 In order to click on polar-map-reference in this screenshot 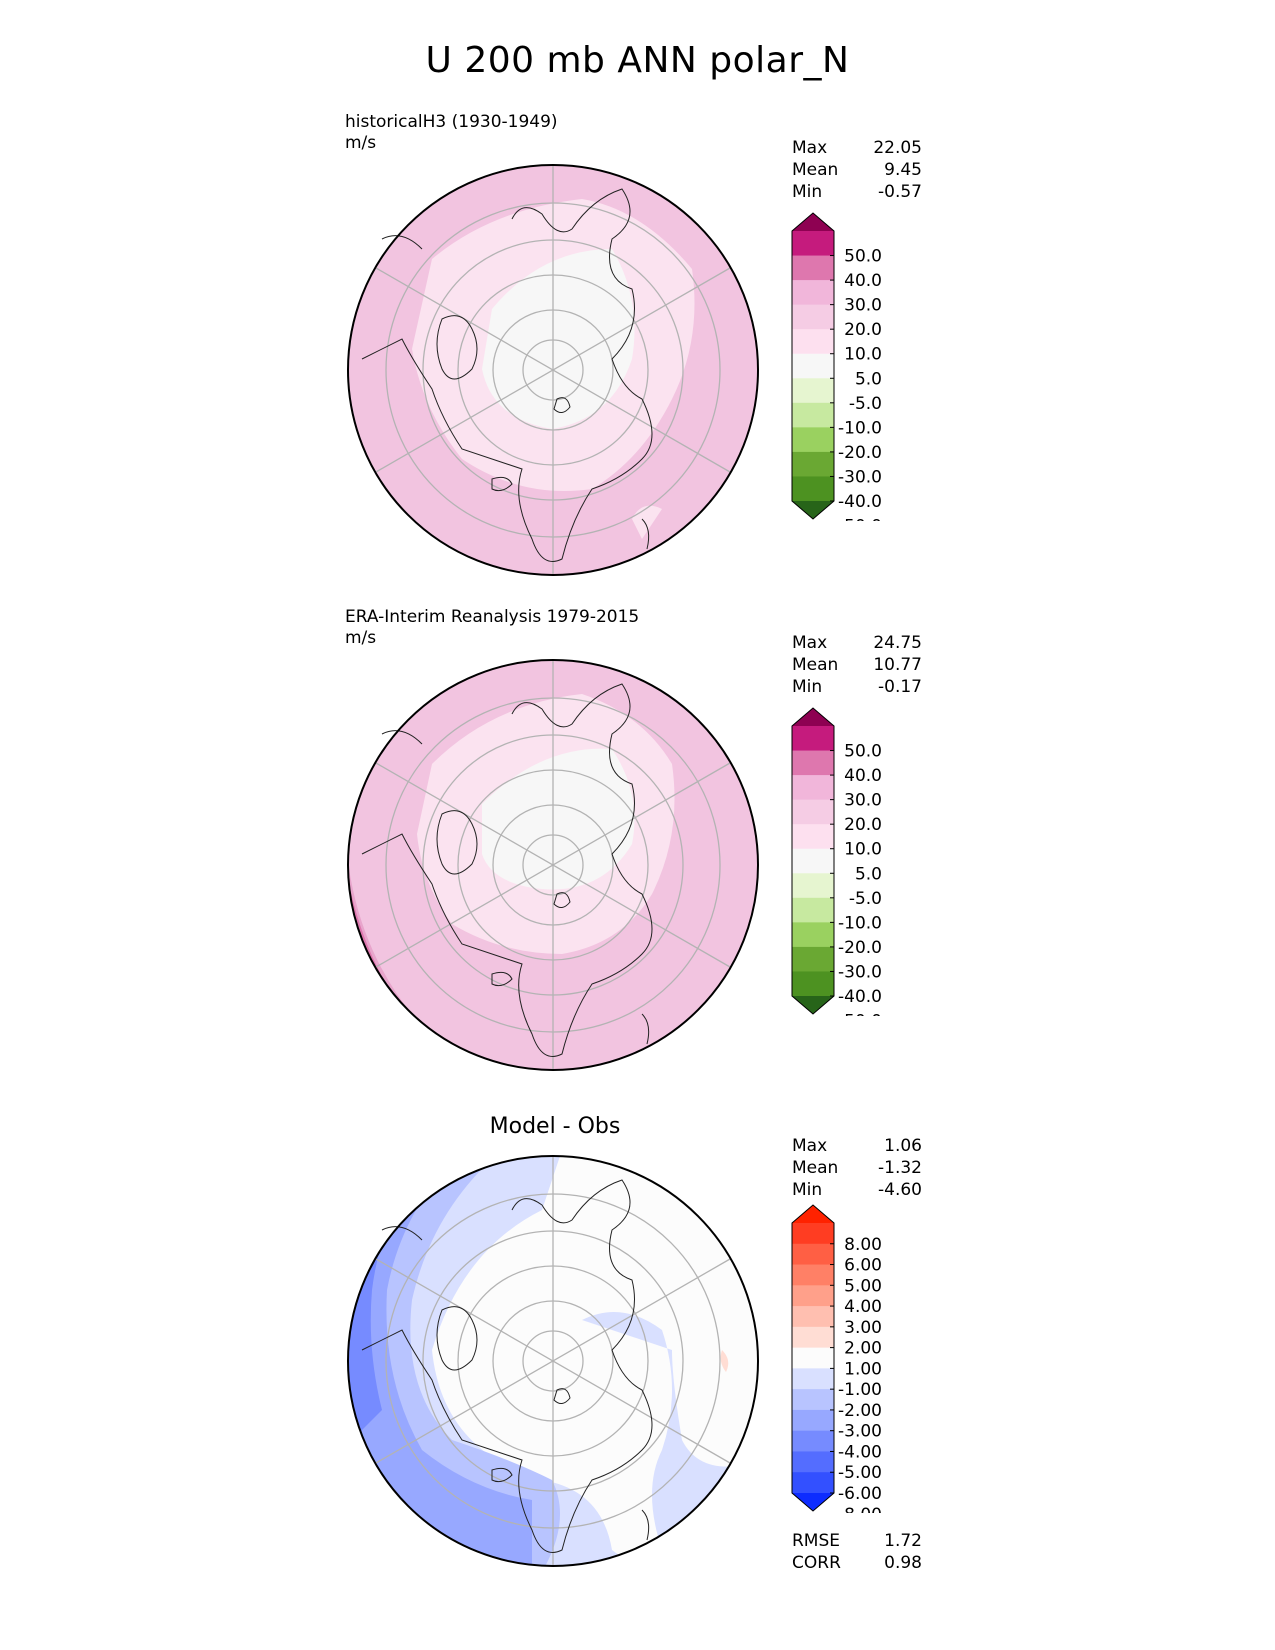, I will do `click(553, 865)`.